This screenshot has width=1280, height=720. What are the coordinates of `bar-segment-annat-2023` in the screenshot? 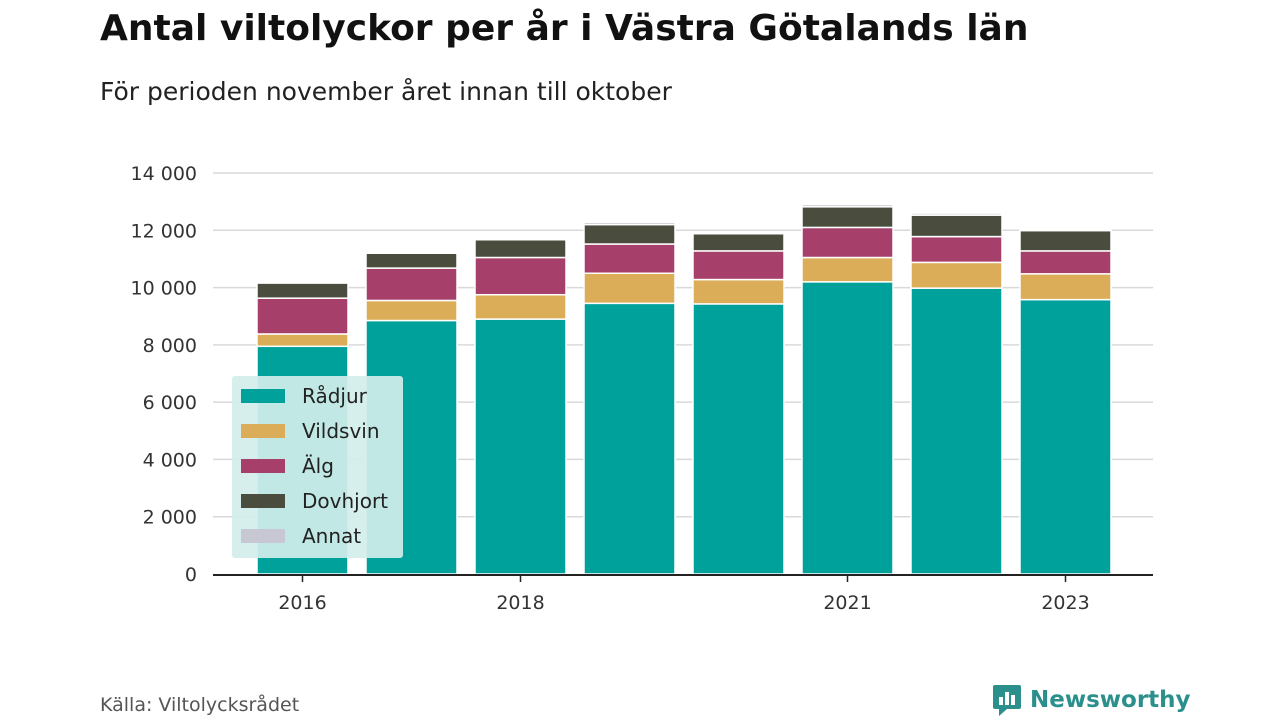 It's located at (1065, 230).